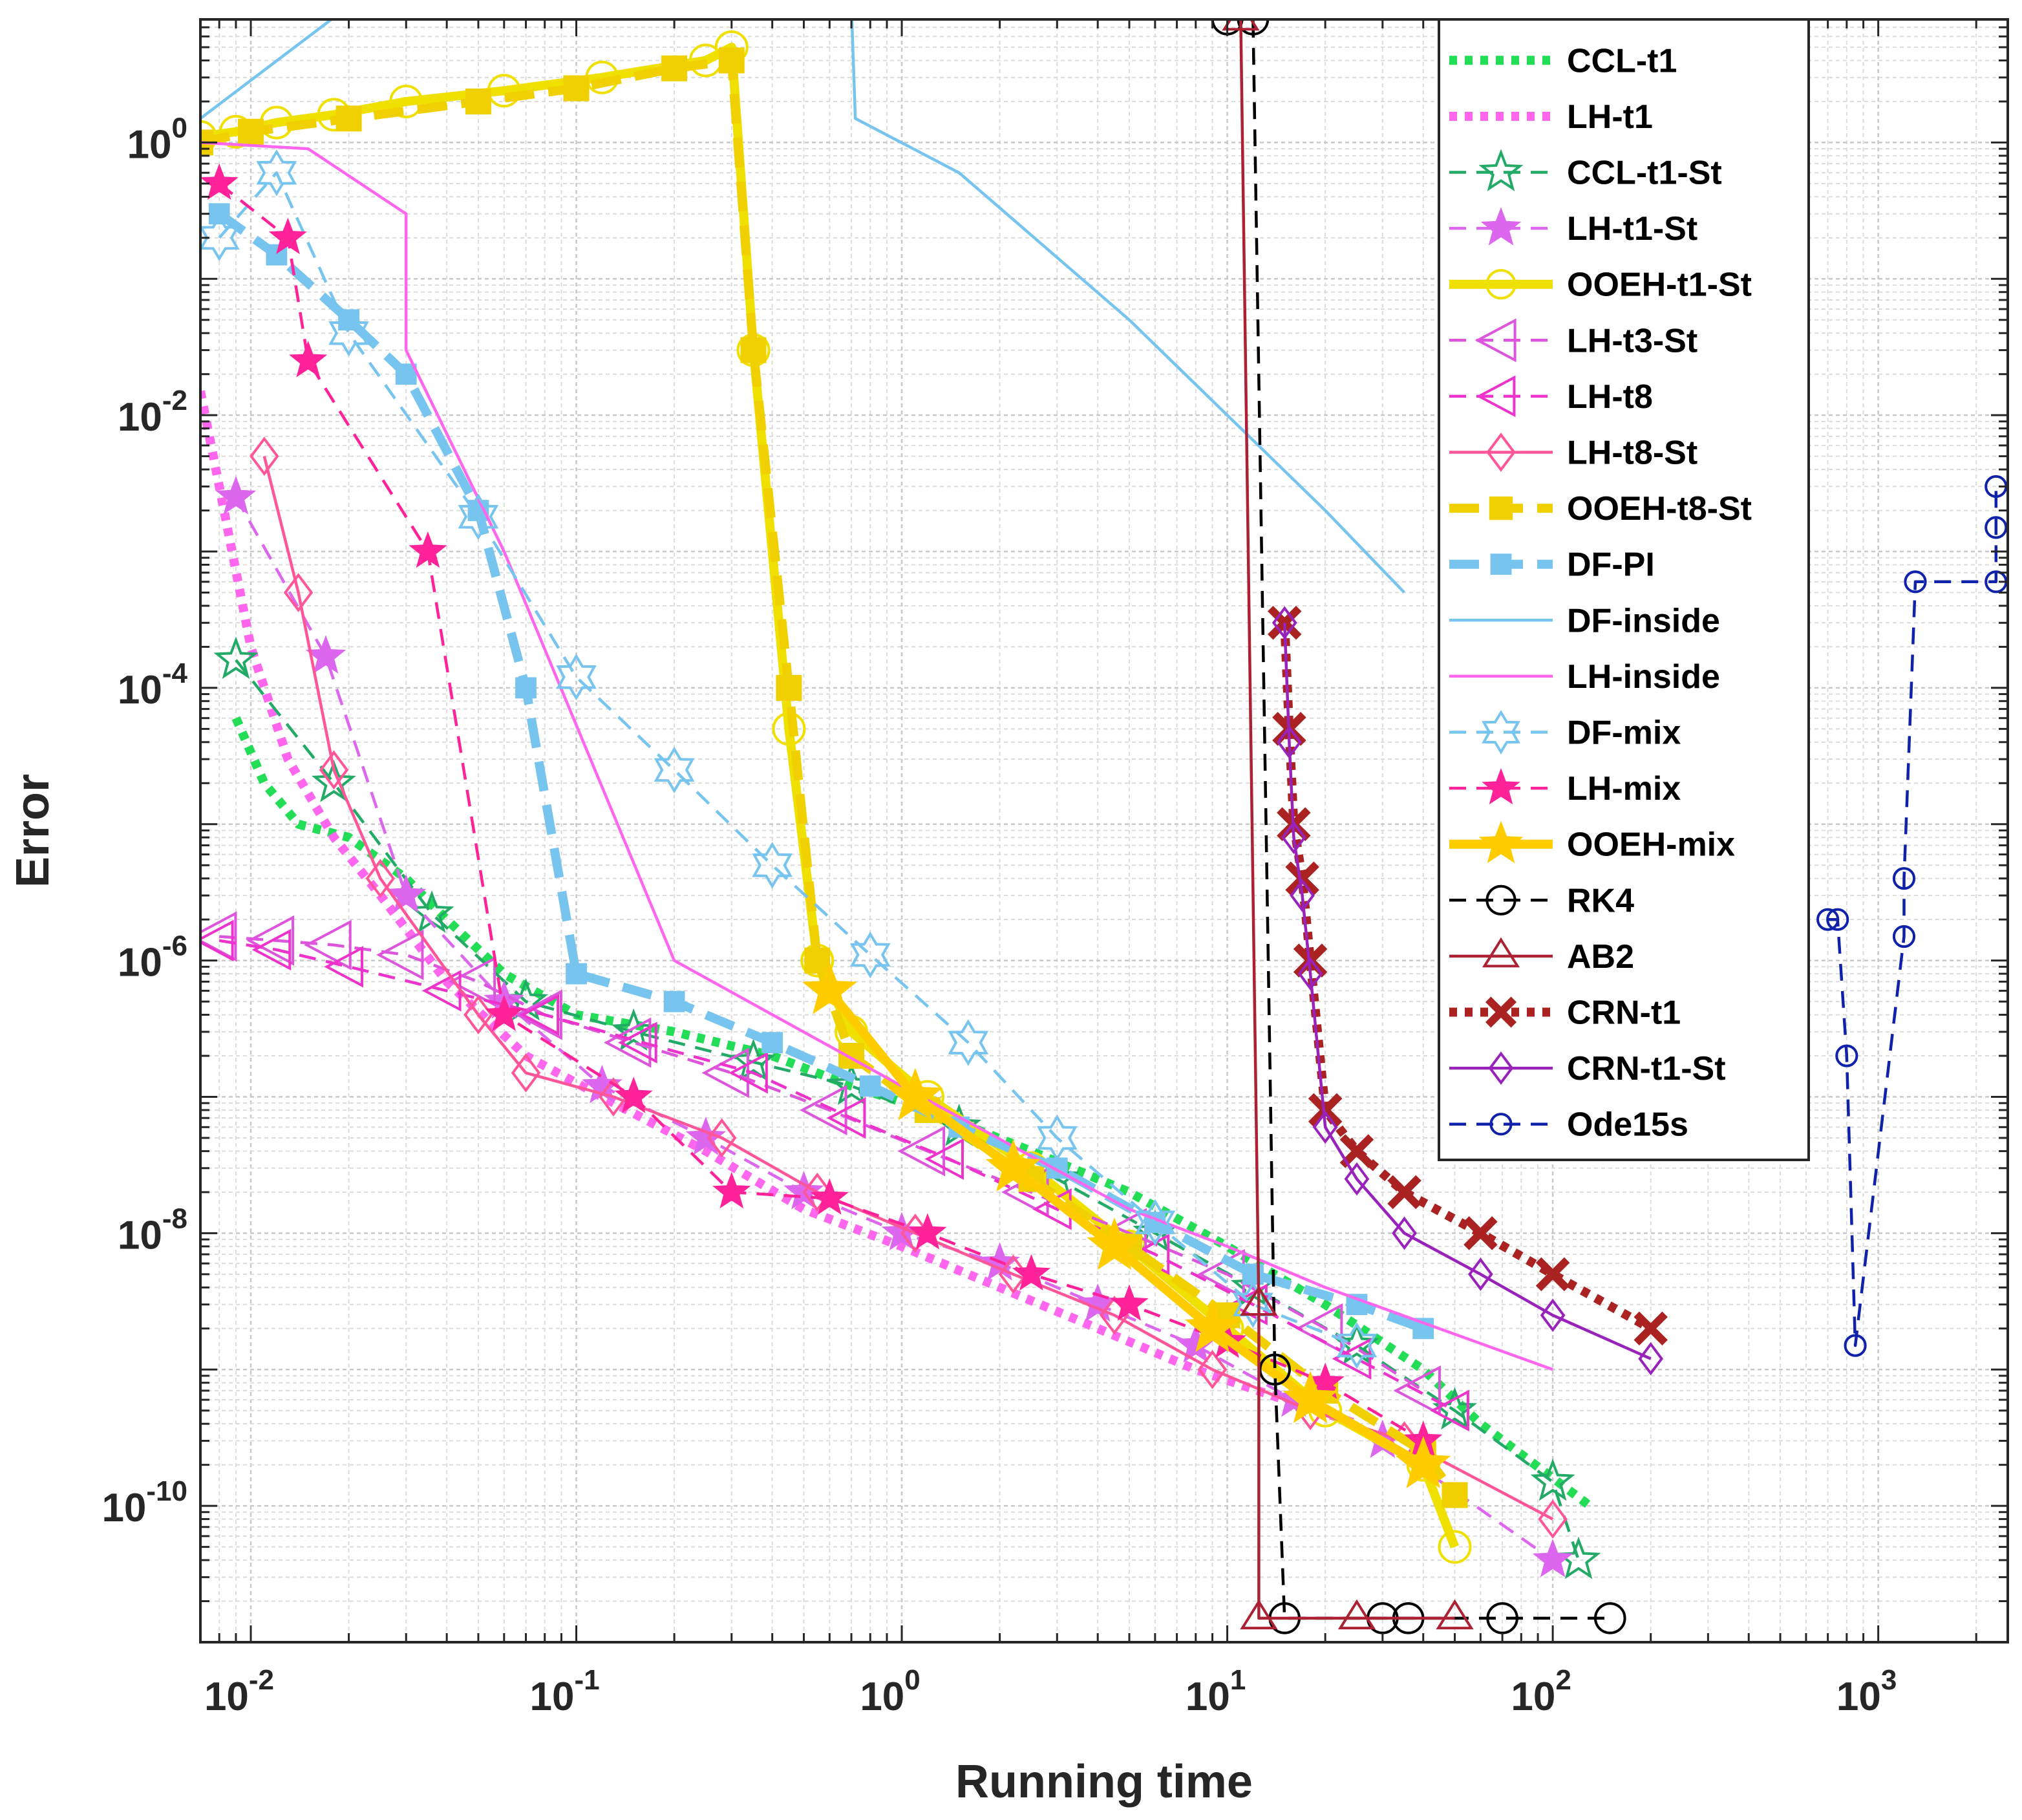 This screenshot has height=1820, width=2022. Describe the element at coordinates (1632, 340) in the screenshot. I see `legend-label: LH-t3-St` at that location.